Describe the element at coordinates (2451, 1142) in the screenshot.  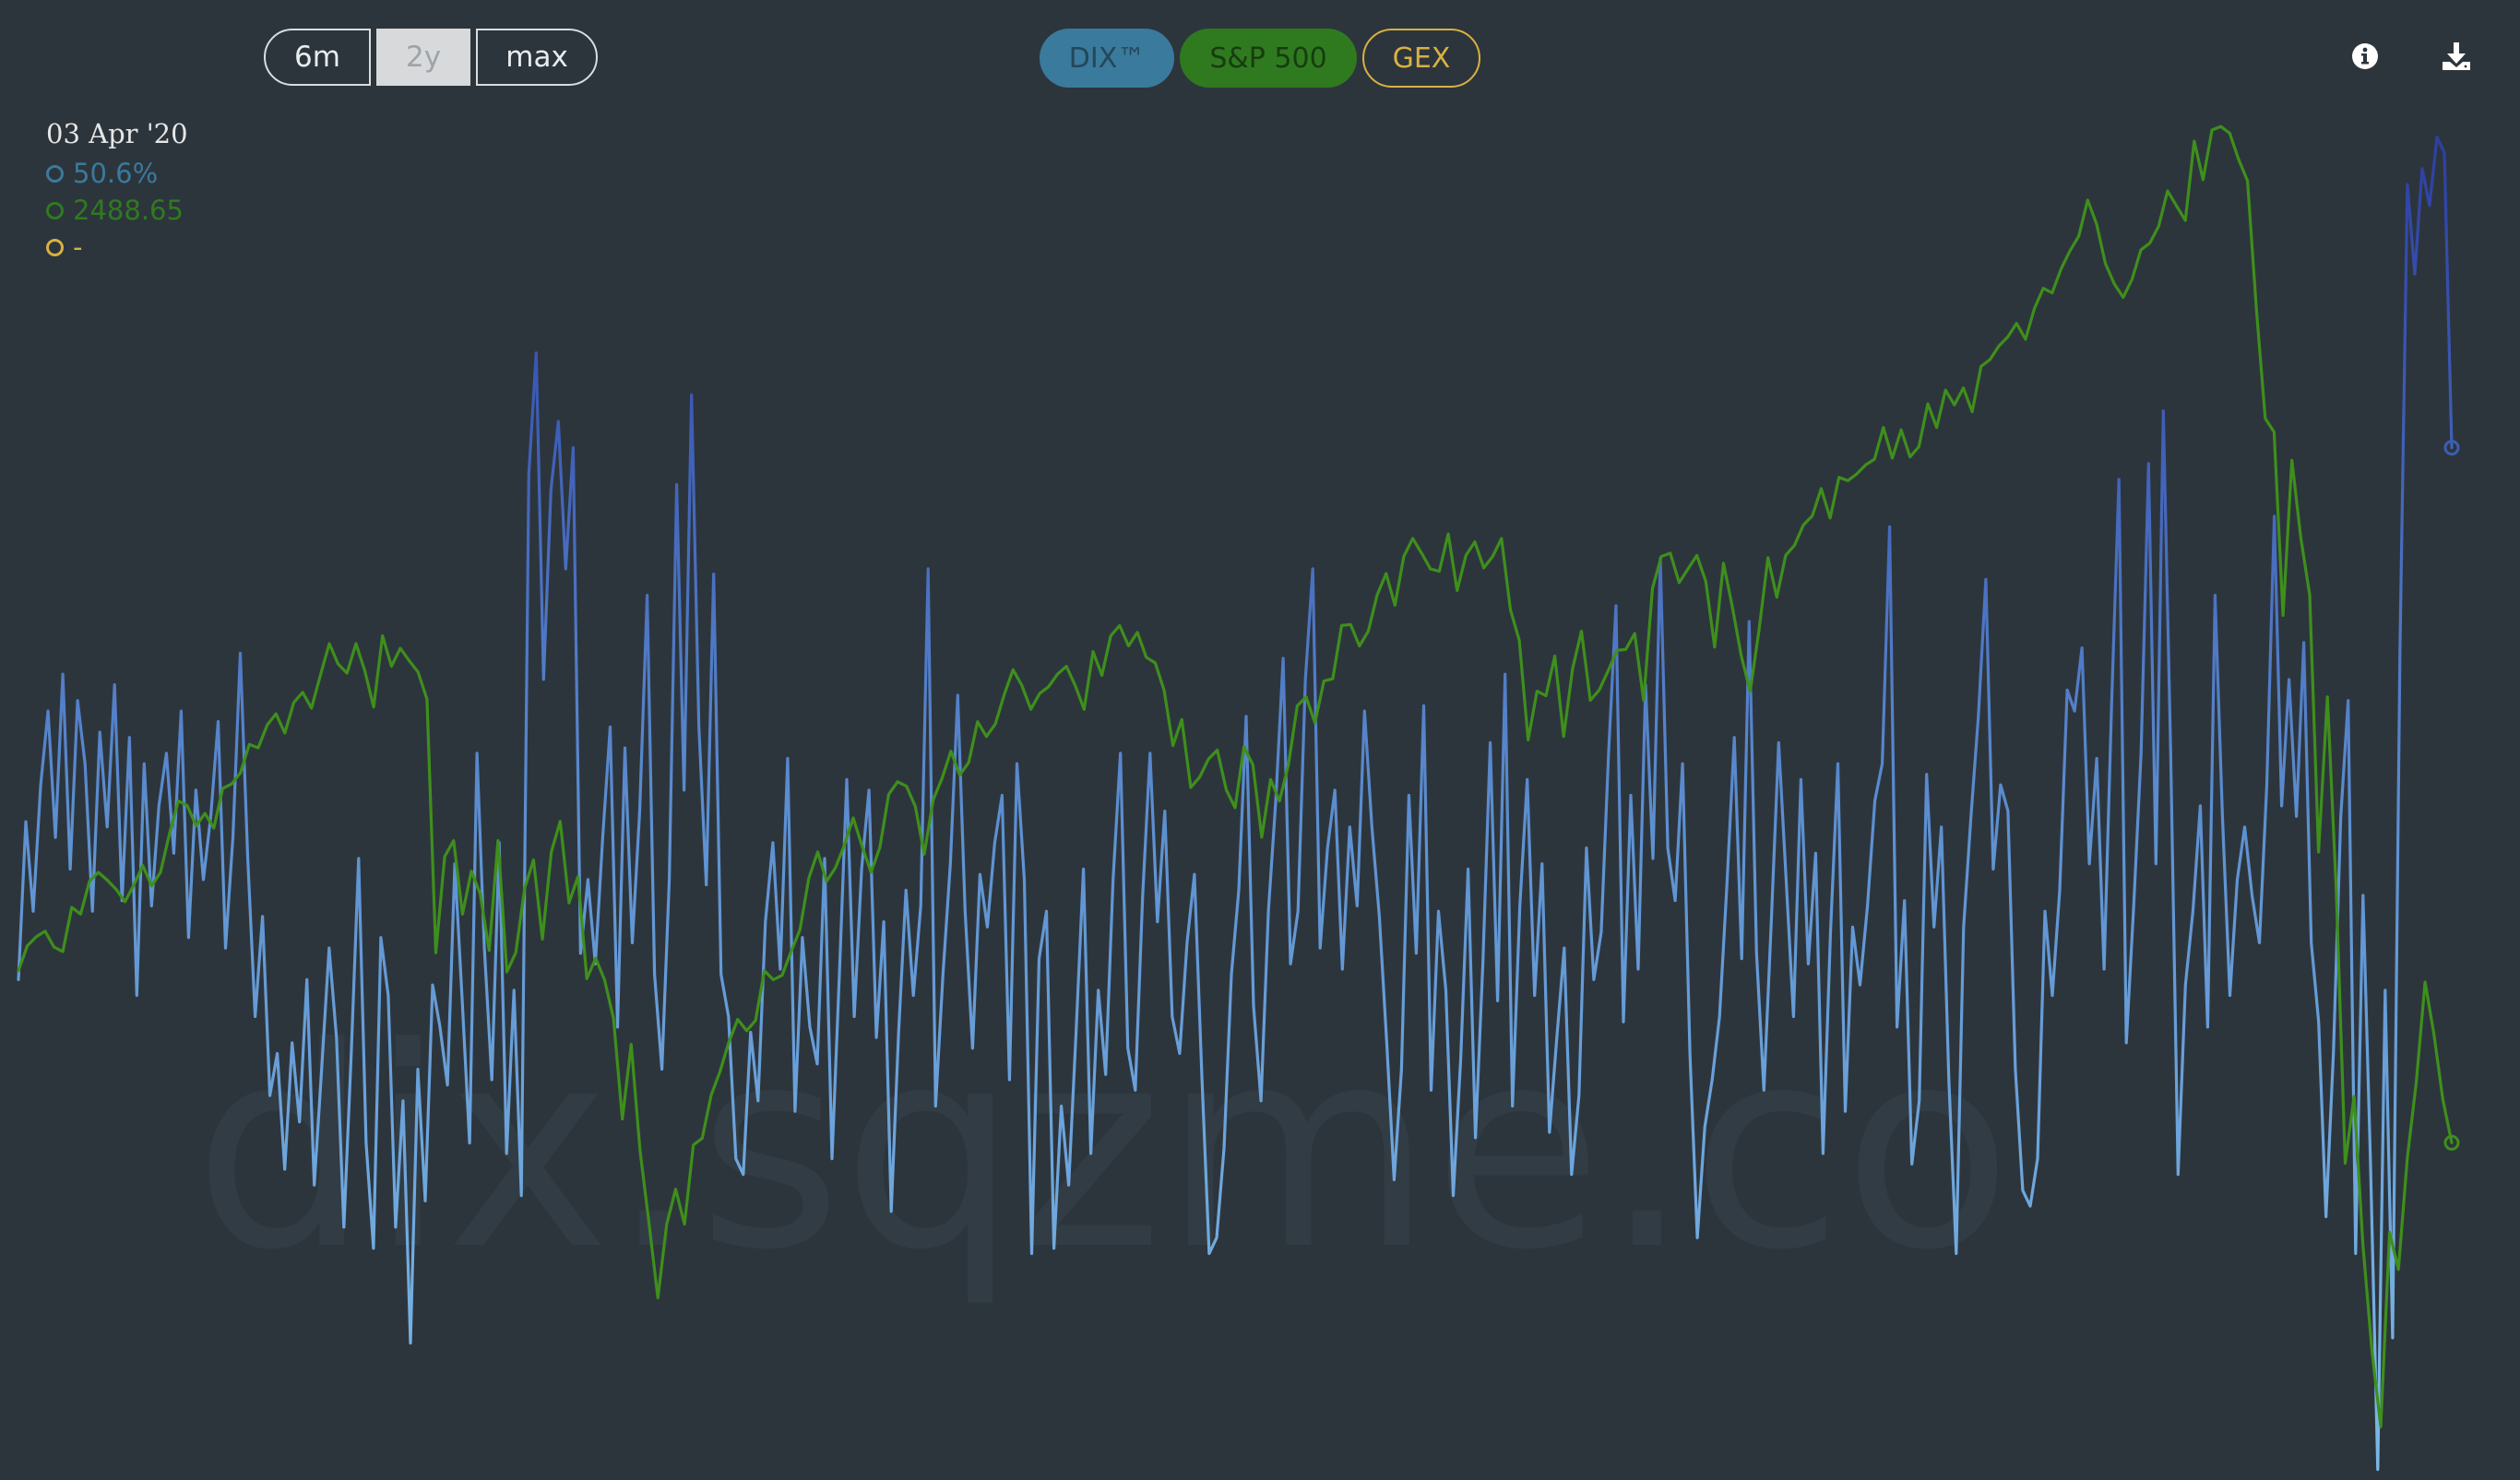
I see `spx-hover-marker` at that location.